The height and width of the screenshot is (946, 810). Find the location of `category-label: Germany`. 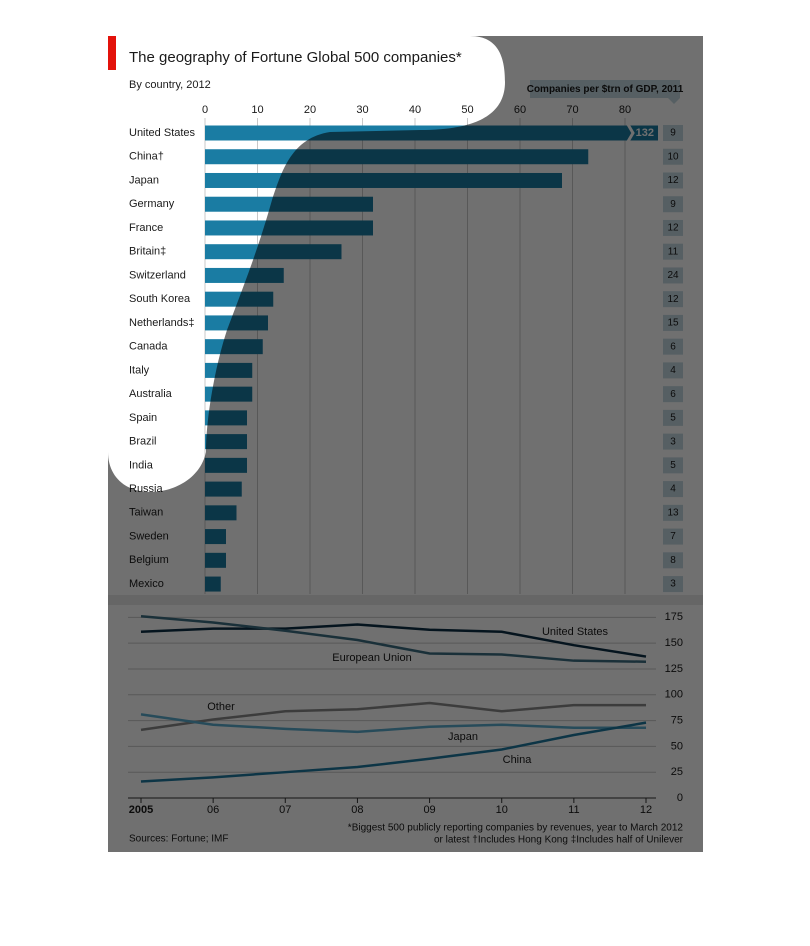

category-label: Germany is located at coordinates (152, 204).